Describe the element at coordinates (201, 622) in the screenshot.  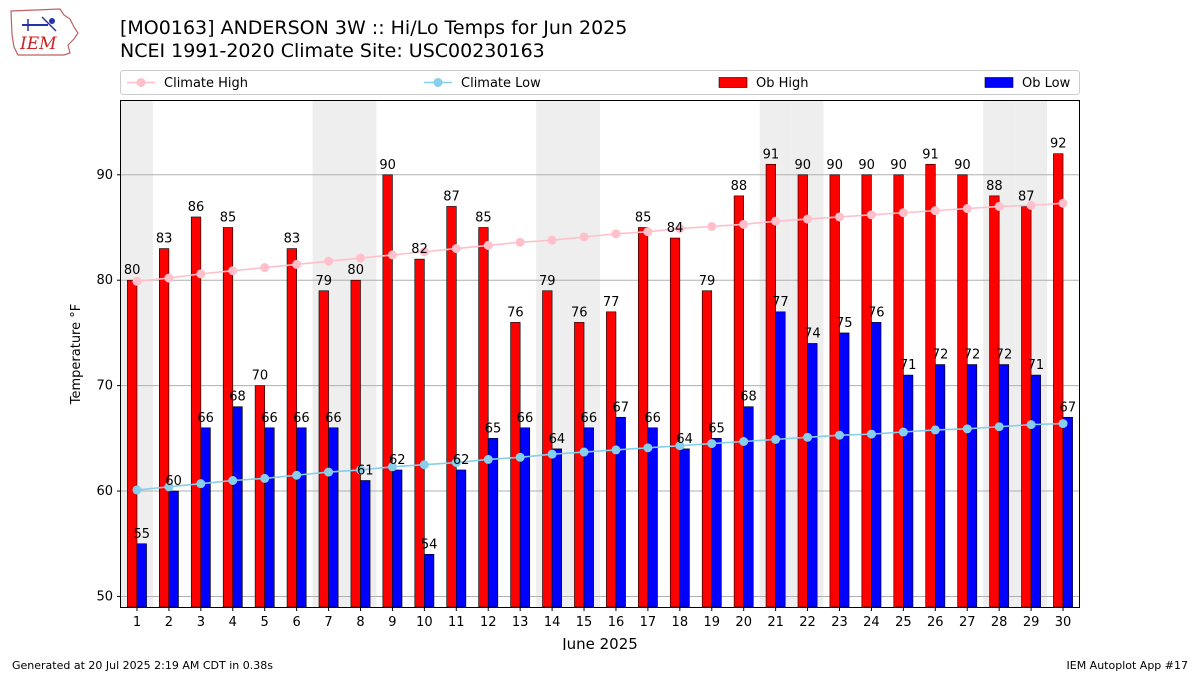
I see `x-tick-label-3: 3` at that location.